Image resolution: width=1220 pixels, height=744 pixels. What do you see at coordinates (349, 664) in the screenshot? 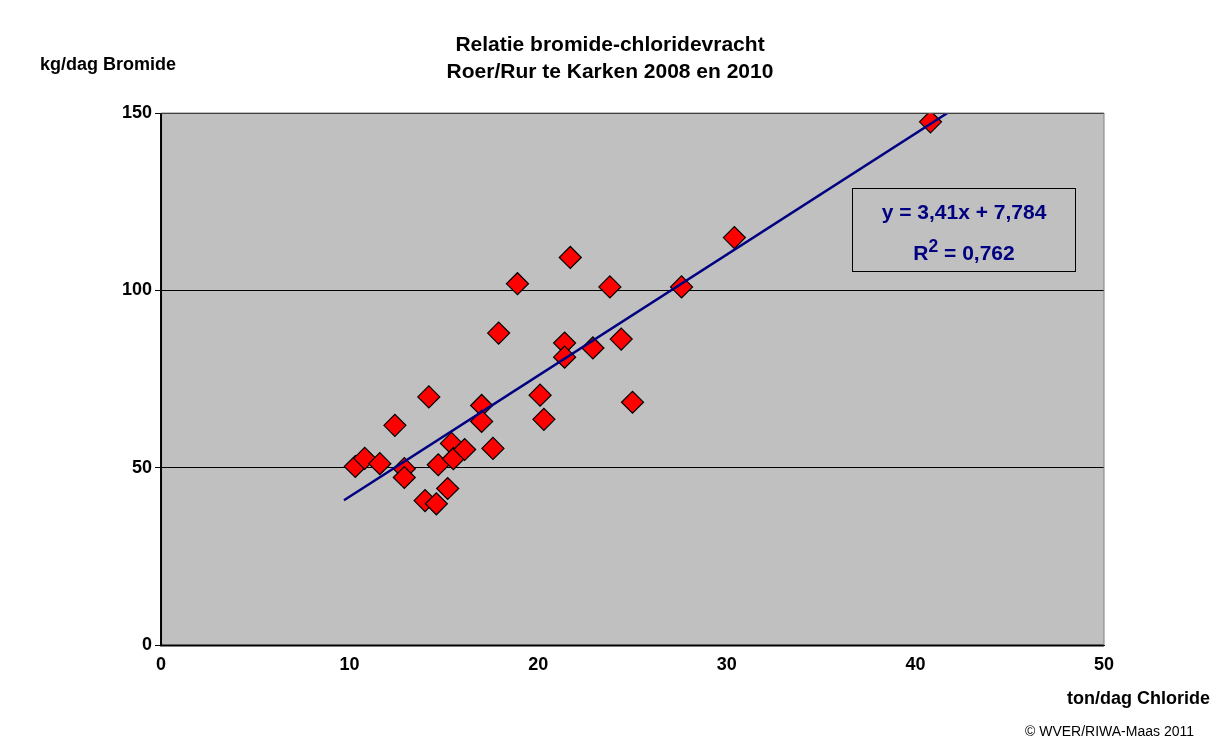
I see `x-tick-label: 10` at bounding box center [349, 664].